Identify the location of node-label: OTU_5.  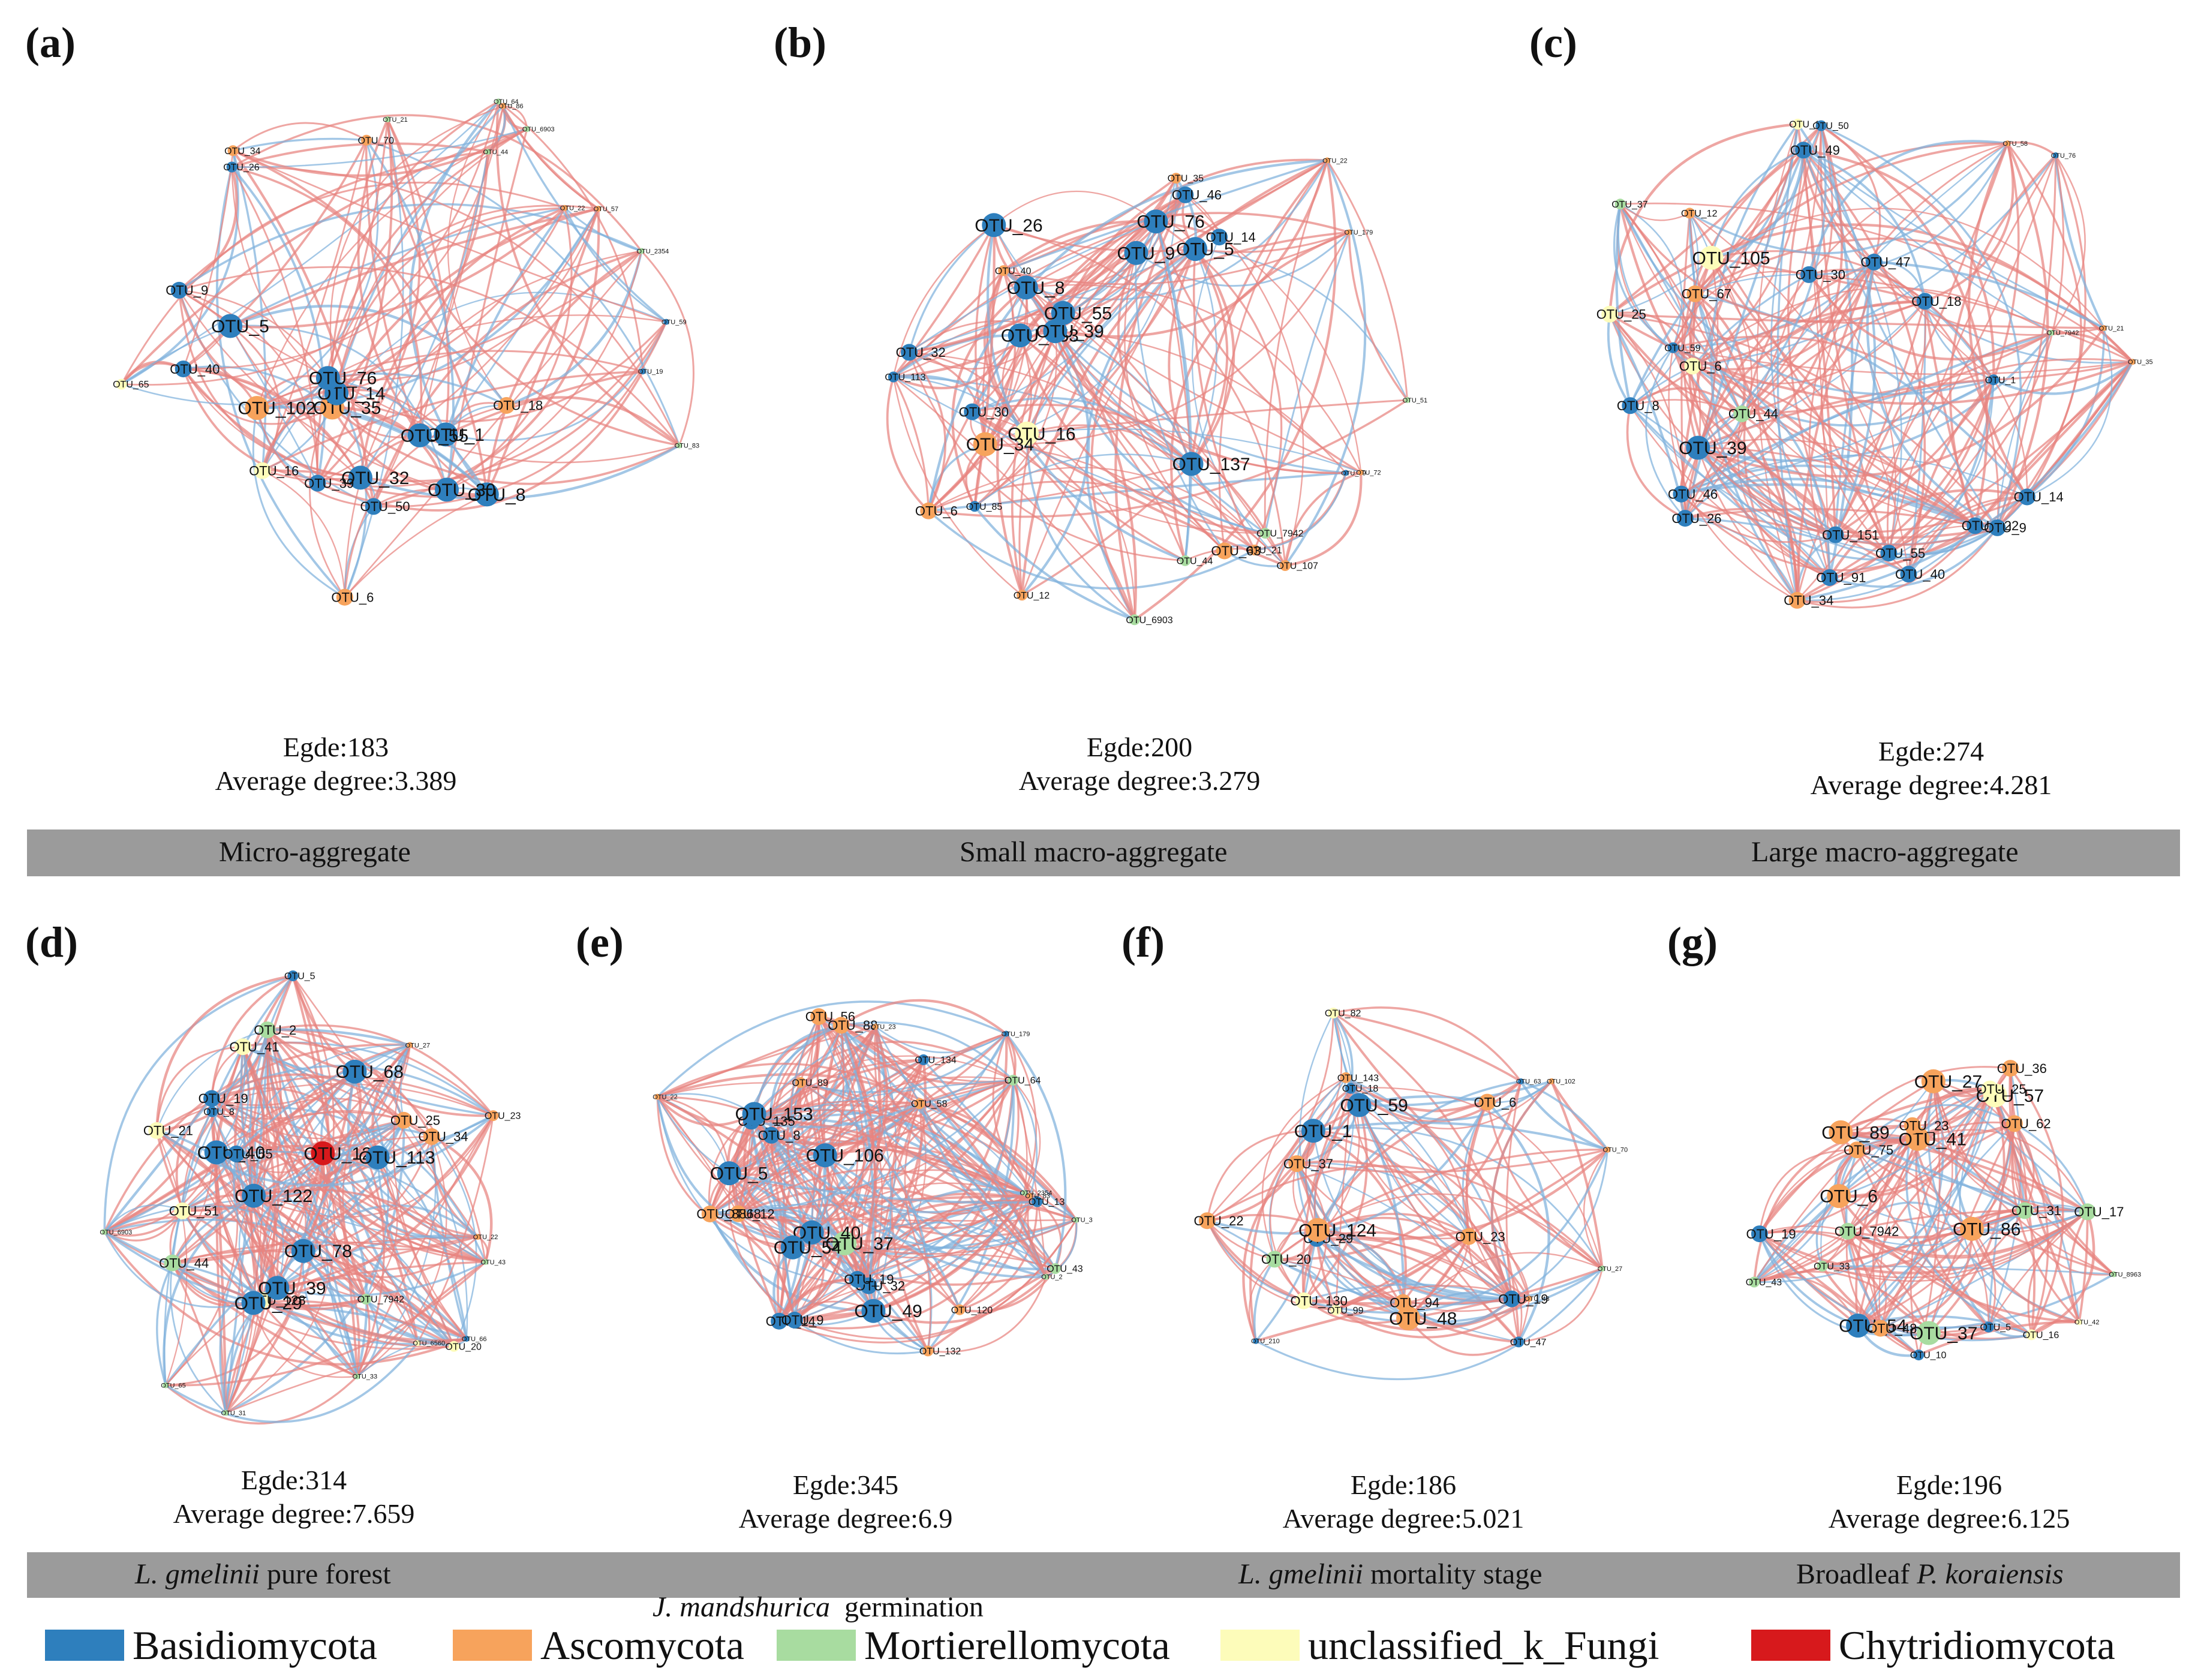
(1995, 1328).